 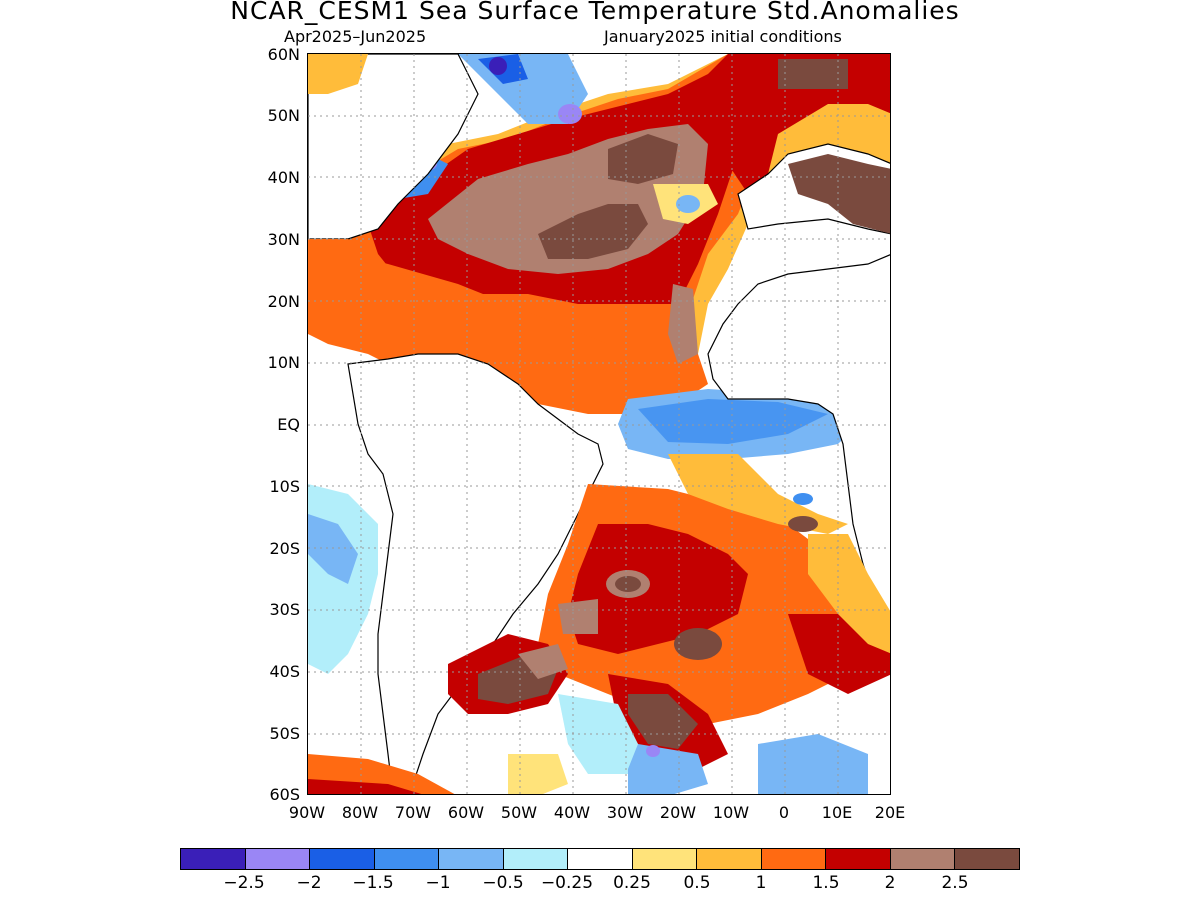 What do you see at coordinates (413, 812) in the screenshot?
I see `lon-label-70w: 70W` at bounding box center [413, 812].